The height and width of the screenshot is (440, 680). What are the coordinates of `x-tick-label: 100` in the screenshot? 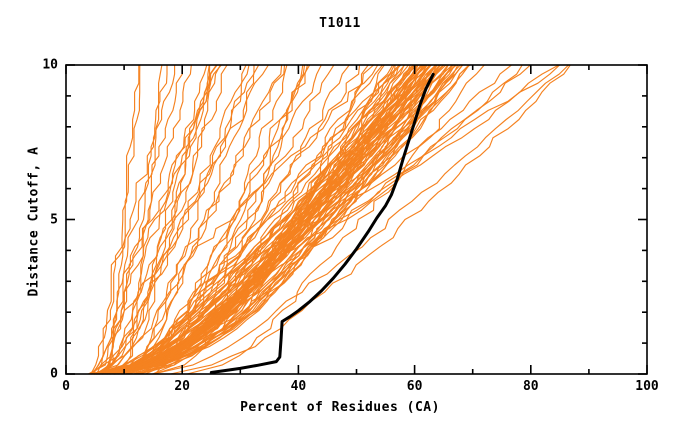 It's located at (647, 386).